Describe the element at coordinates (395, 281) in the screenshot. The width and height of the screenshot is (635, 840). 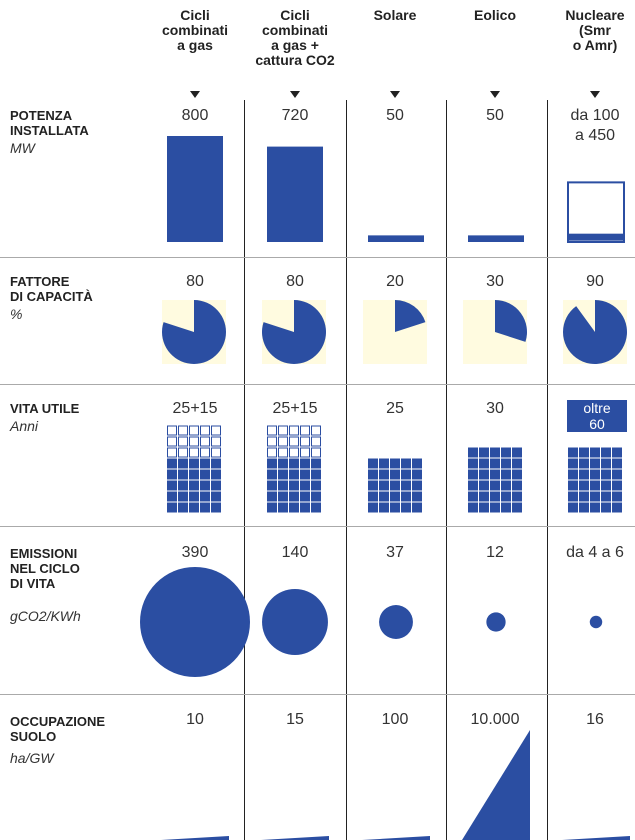
I see `value-label: 20` at that location.